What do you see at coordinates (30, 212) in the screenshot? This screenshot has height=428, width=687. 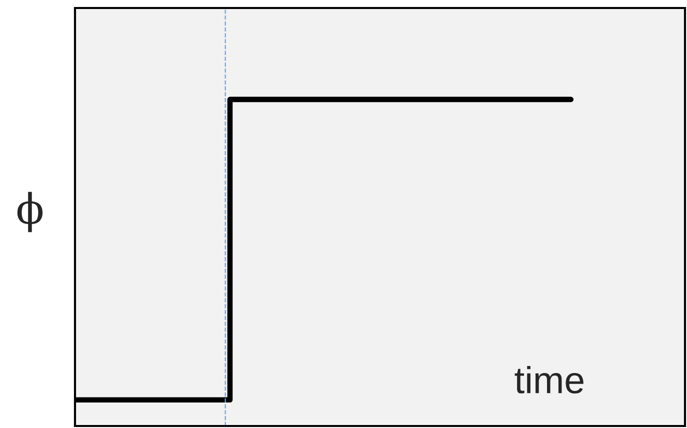 I see `y-axis-title: ϕ` at bounding box center [30, 212].